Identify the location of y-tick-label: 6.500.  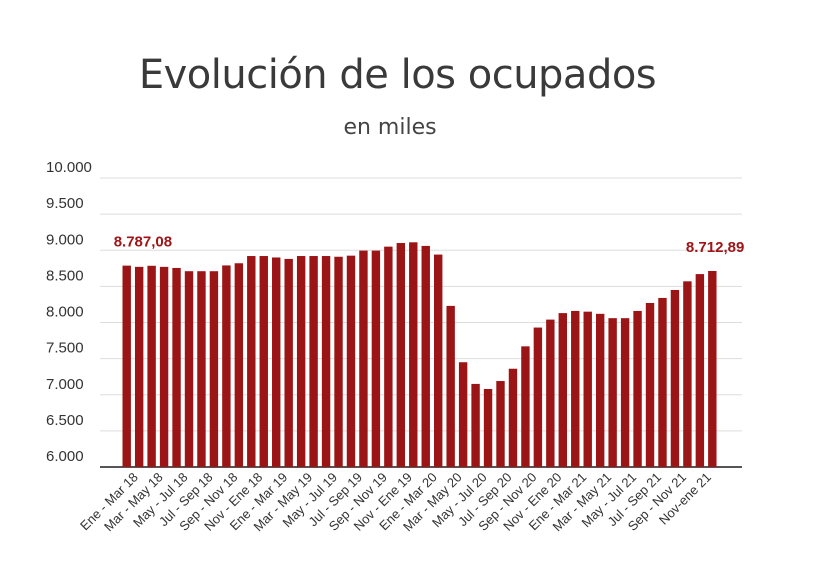
(65, 420).